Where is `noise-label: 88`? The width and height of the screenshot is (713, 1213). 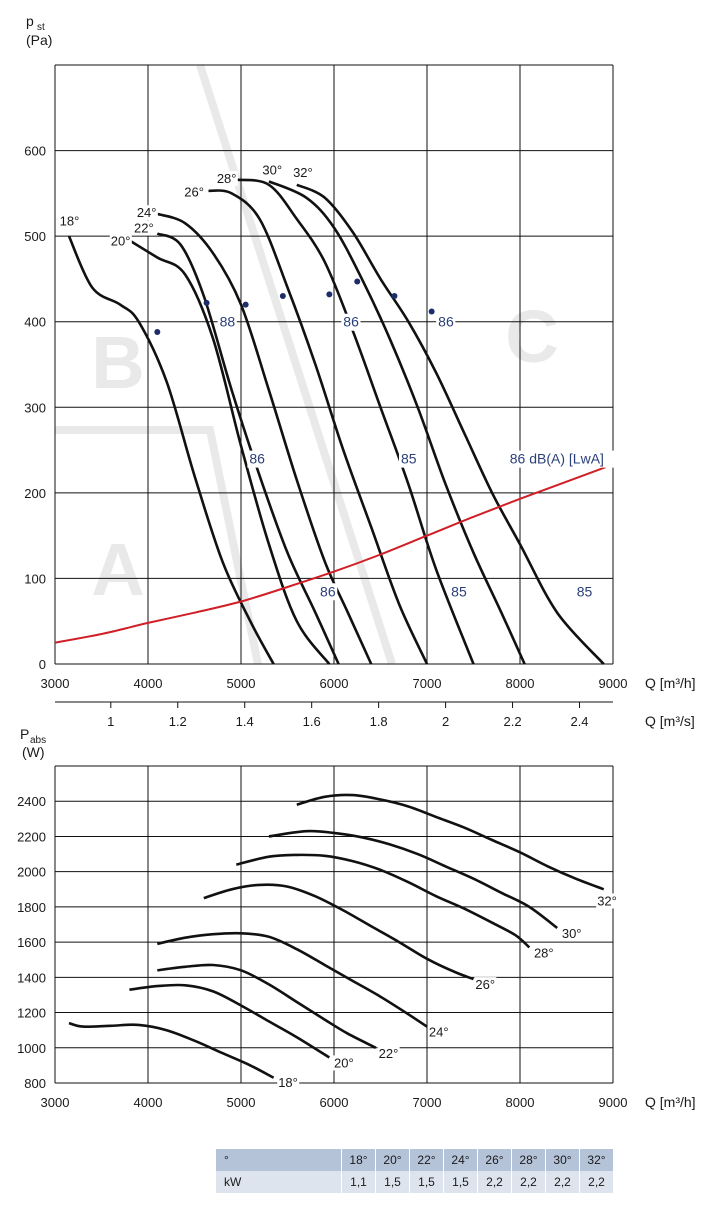
noise-label: 88 is located at coordinates (228, 322).